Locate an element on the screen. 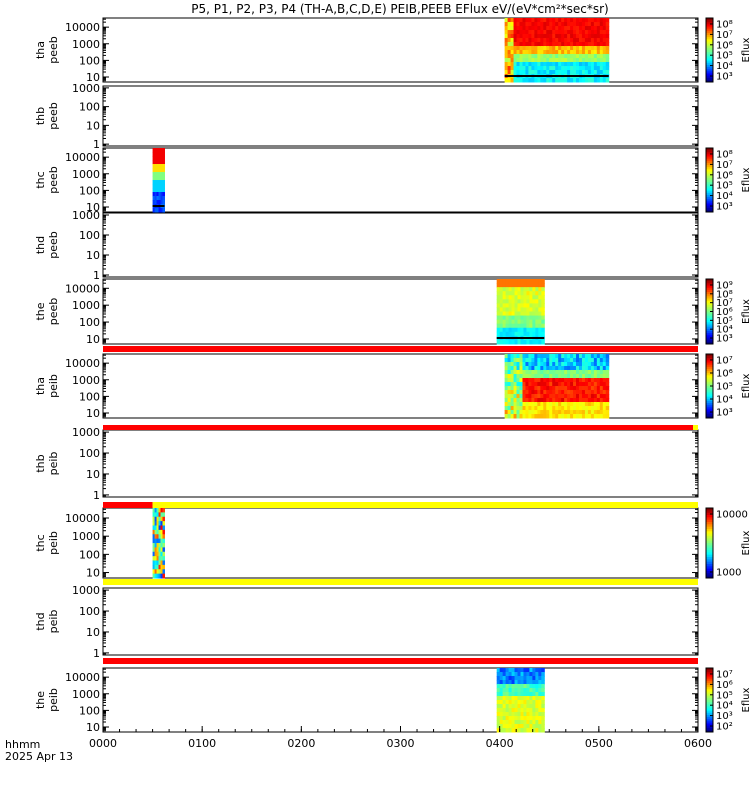 The width and height of the screenshot is (750, 800). y-axis-label: tha is located at coordinates (40, 386).